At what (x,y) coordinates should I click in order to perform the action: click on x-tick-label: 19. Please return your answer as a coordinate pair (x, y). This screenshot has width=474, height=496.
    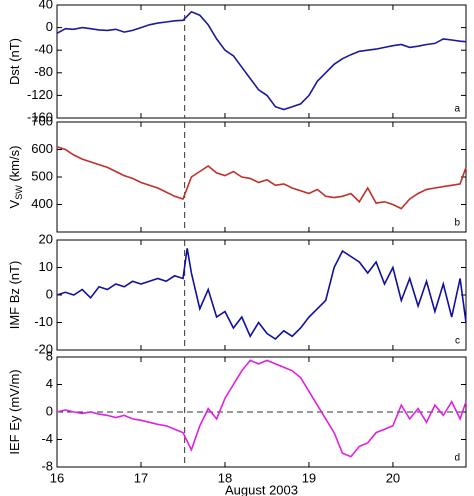
    Looking at the image, I should click on (309, 477).